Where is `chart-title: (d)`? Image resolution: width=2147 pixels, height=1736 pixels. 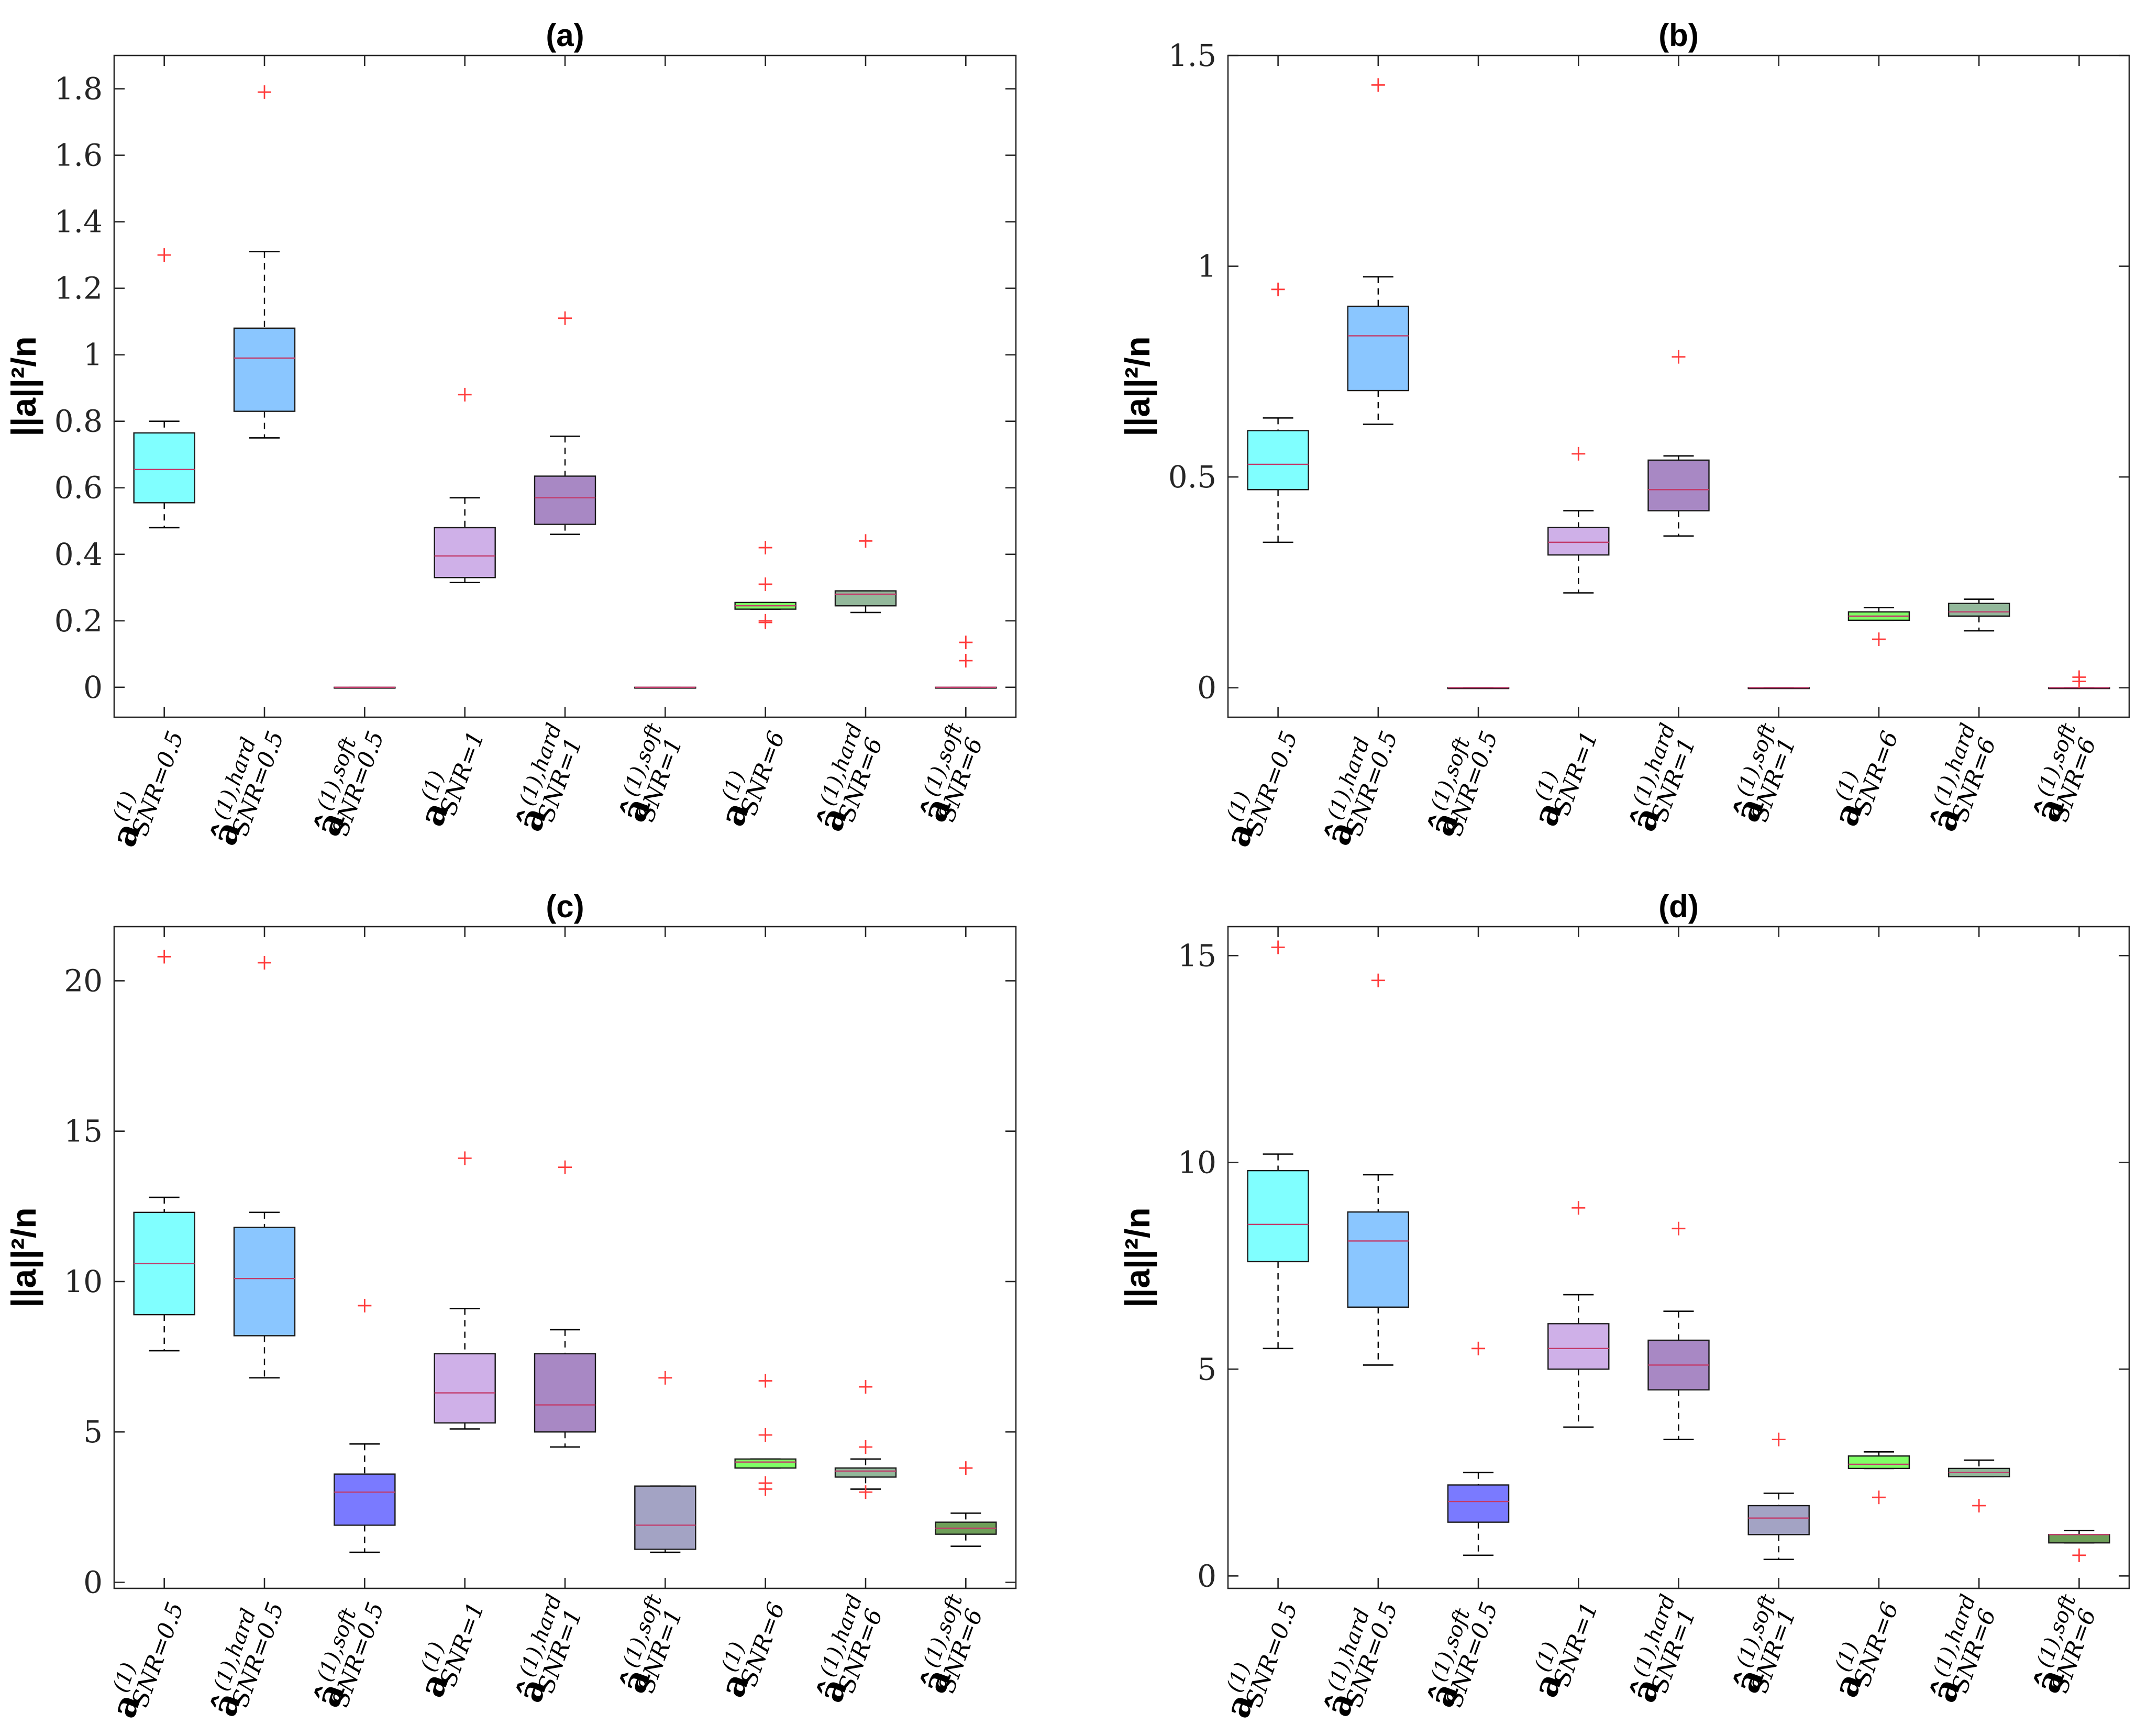
chart-title: (d) is located at coordinates (1678, 906).